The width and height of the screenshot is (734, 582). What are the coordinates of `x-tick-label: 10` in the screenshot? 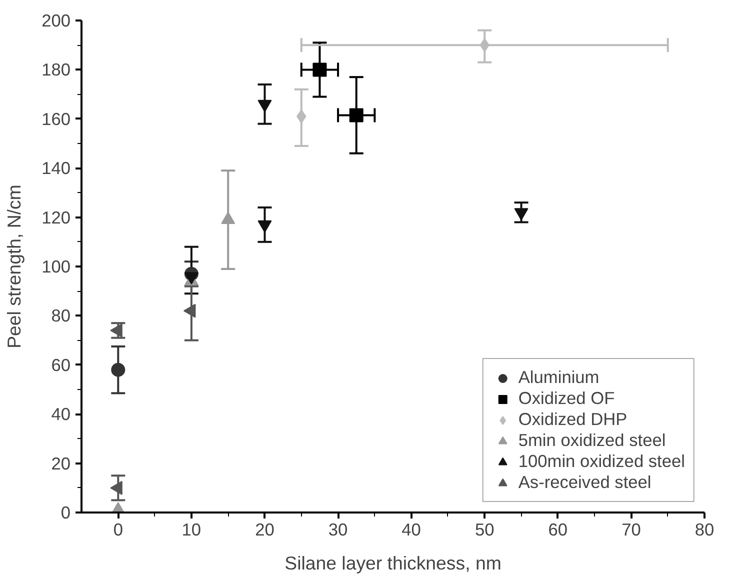 It's located at (192, 530).